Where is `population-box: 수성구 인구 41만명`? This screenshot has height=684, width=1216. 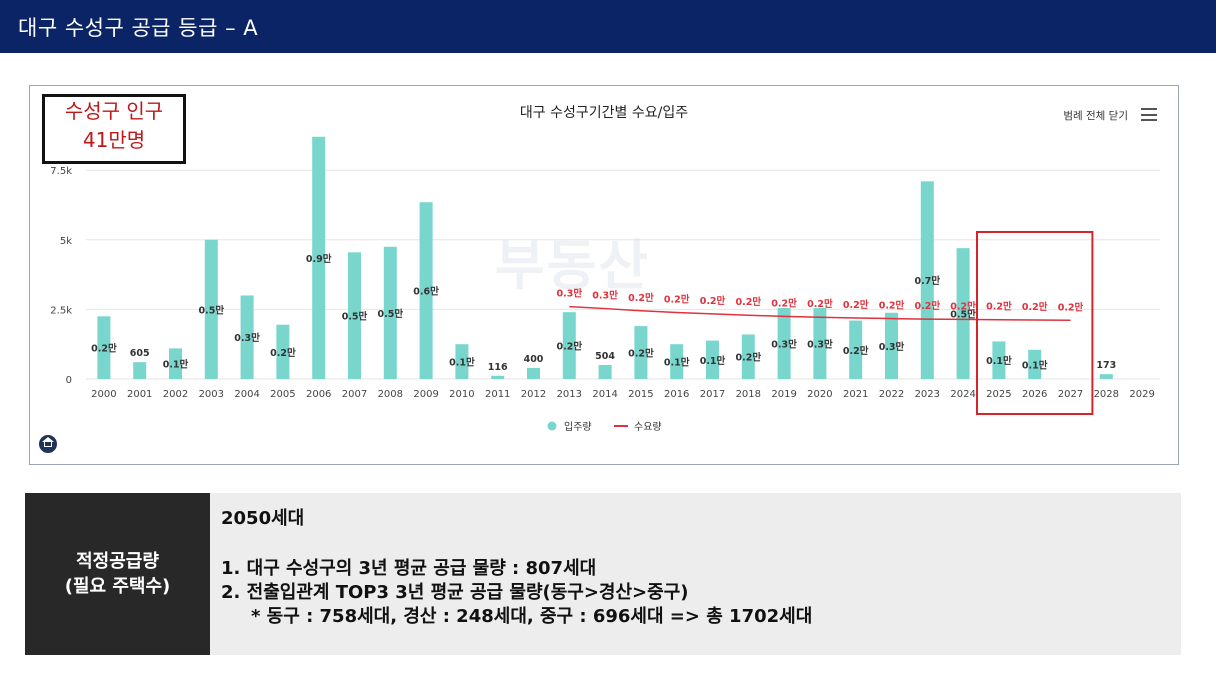 population-box: 수성구 인구 41만명 is located at coordinates (114, 129).